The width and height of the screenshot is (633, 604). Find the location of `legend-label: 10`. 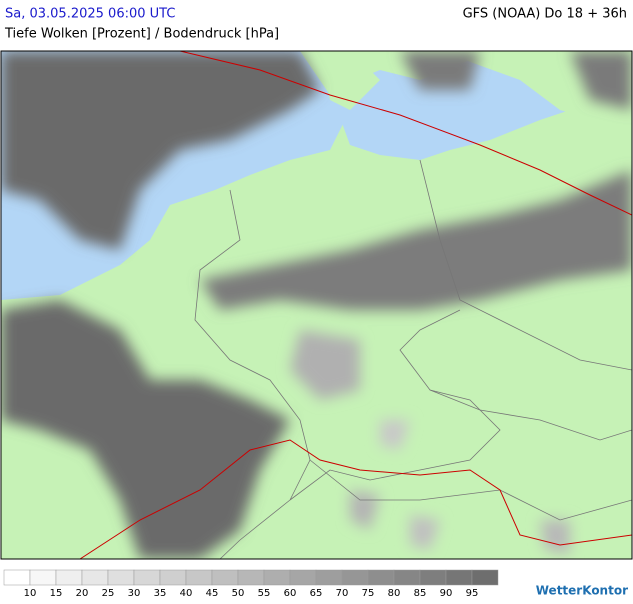

legend-label: 10 is located at coordinates (30, 593).